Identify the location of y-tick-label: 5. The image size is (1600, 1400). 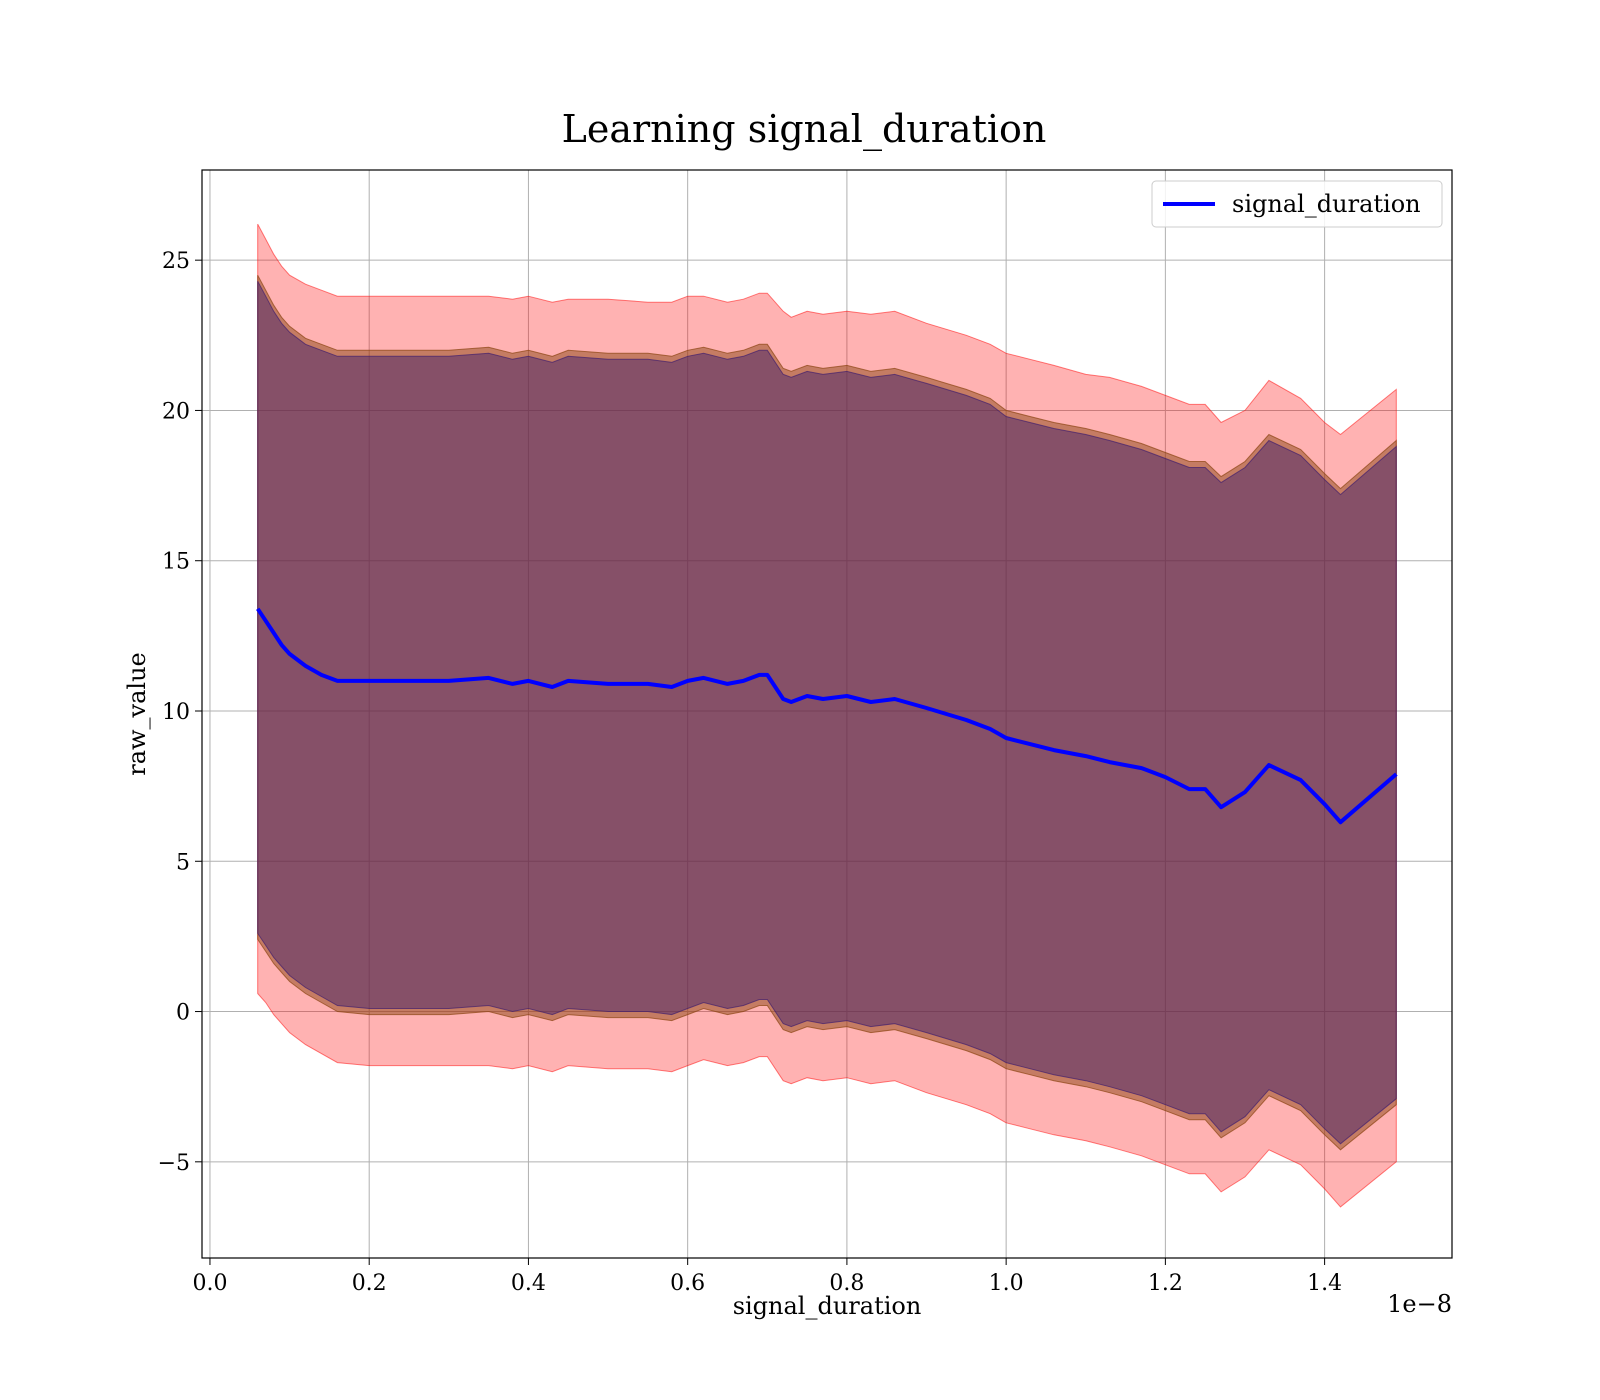
(183, 862).